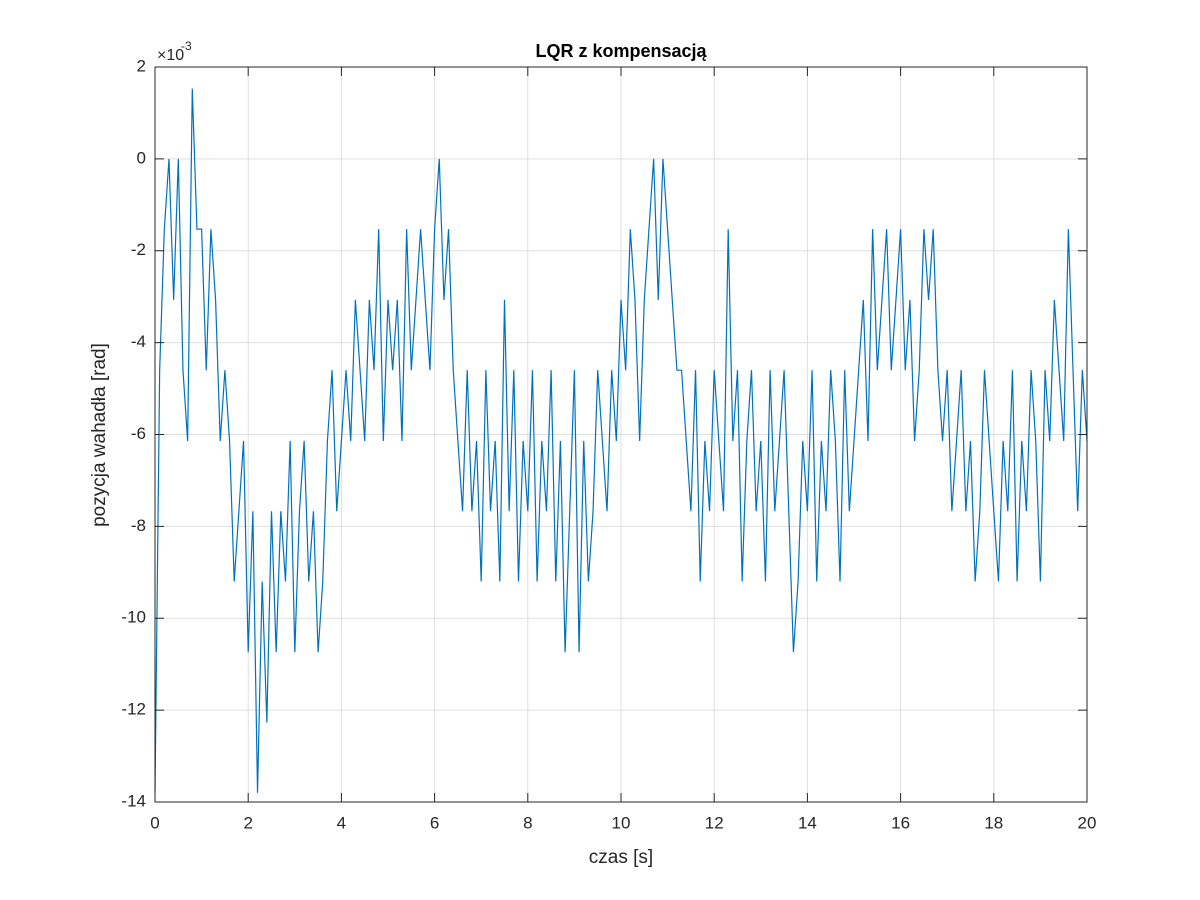  I want to click on y-tick-label: -2, so click(138, 249).